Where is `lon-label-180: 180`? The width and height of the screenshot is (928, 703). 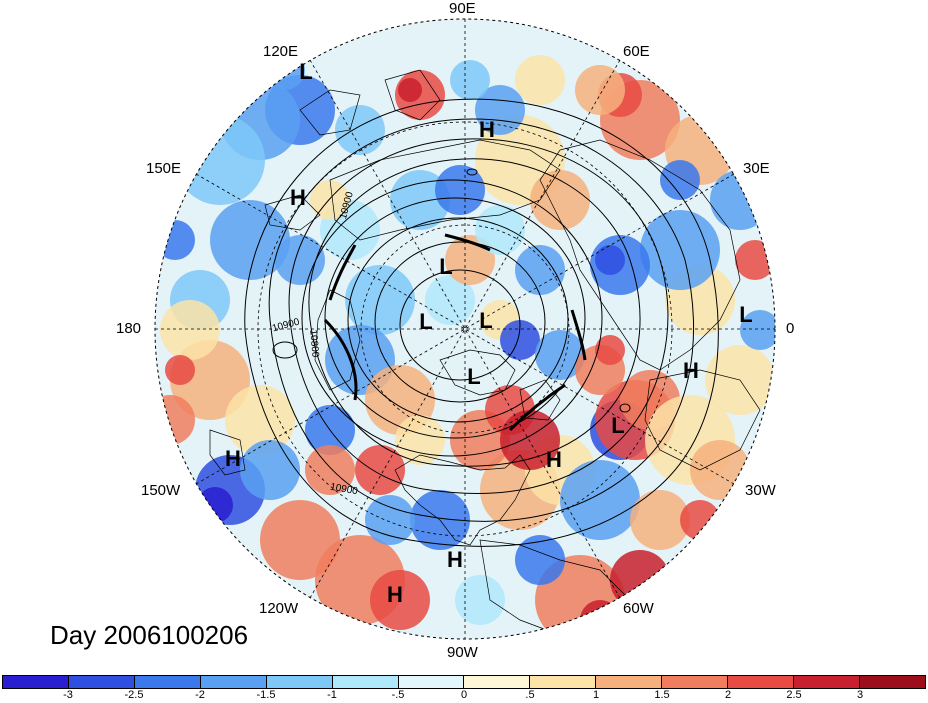 lon-label-180: 180 is located at coordinates (129, 328).